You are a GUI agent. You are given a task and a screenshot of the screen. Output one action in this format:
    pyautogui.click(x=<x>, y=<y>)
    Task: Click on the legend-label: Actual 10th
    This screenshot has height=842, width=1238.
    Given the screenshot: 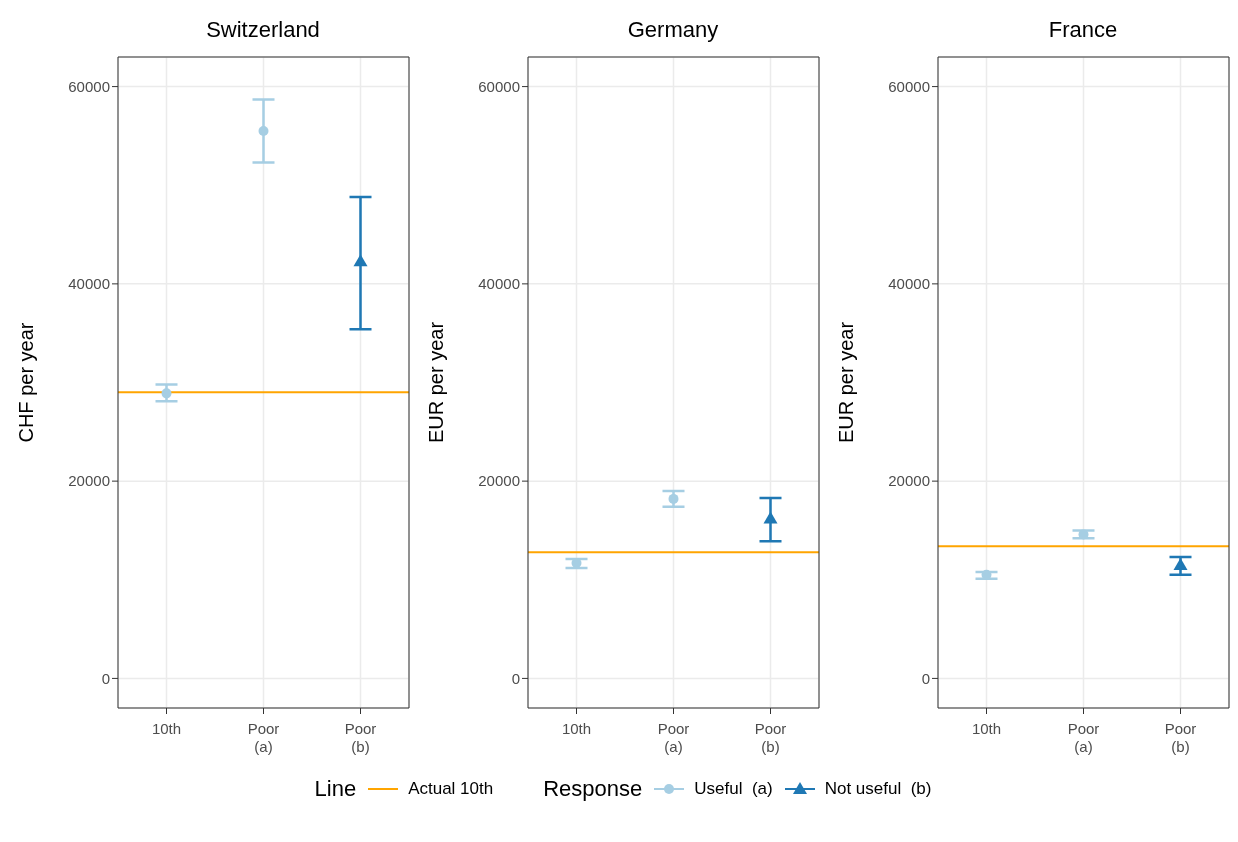 What is the action you would take?
    pyautogui.click(x=451, y=789)
    